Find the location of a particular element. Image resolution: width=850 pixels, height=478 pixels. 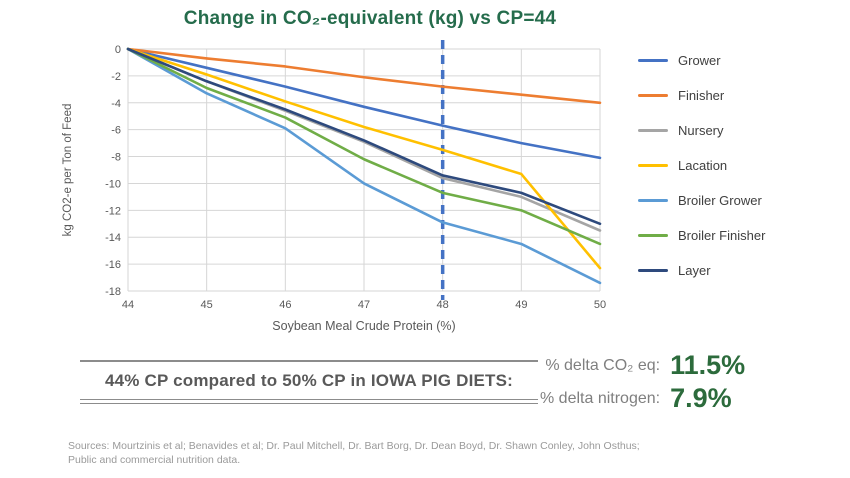

y-tick-label: -10 is located at coordinates (113, 184).